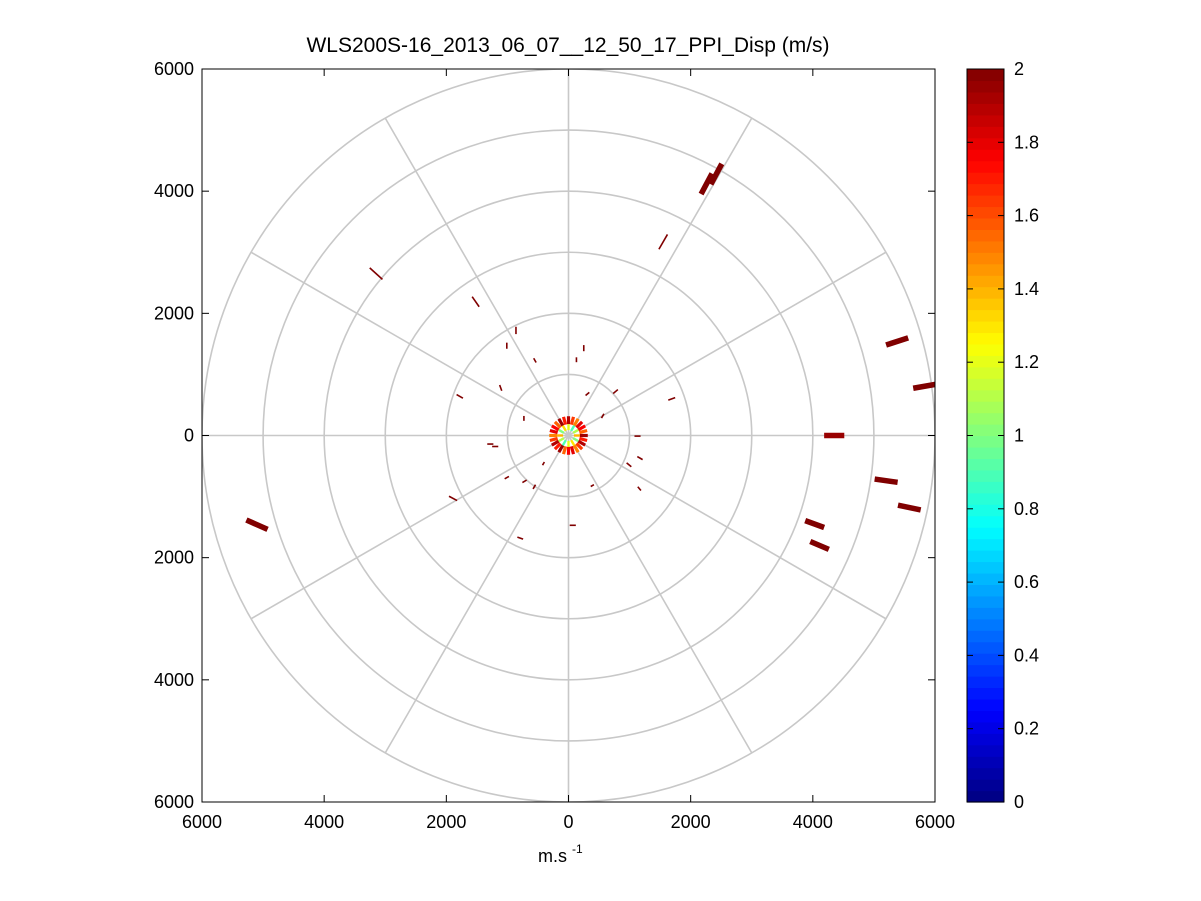 The height and width of the screenshot is (901, 1201). Describe the element at coordinates (174, 191) in the screenshot. I see `y-tick-label: 4000` at that location.